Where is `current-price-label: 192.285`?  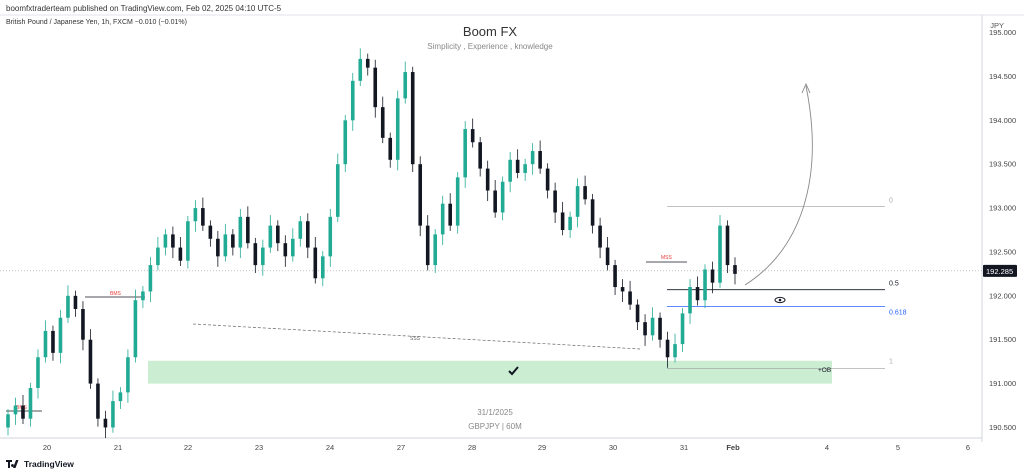
current-price-label: 192.285 is located at coordinates (999, 271).